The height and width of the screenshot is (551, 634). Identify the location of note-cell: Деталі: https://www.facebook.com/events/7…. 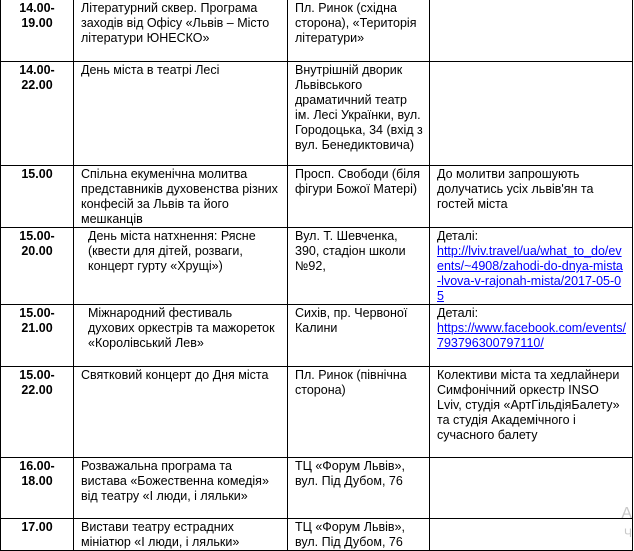
(531, 335).